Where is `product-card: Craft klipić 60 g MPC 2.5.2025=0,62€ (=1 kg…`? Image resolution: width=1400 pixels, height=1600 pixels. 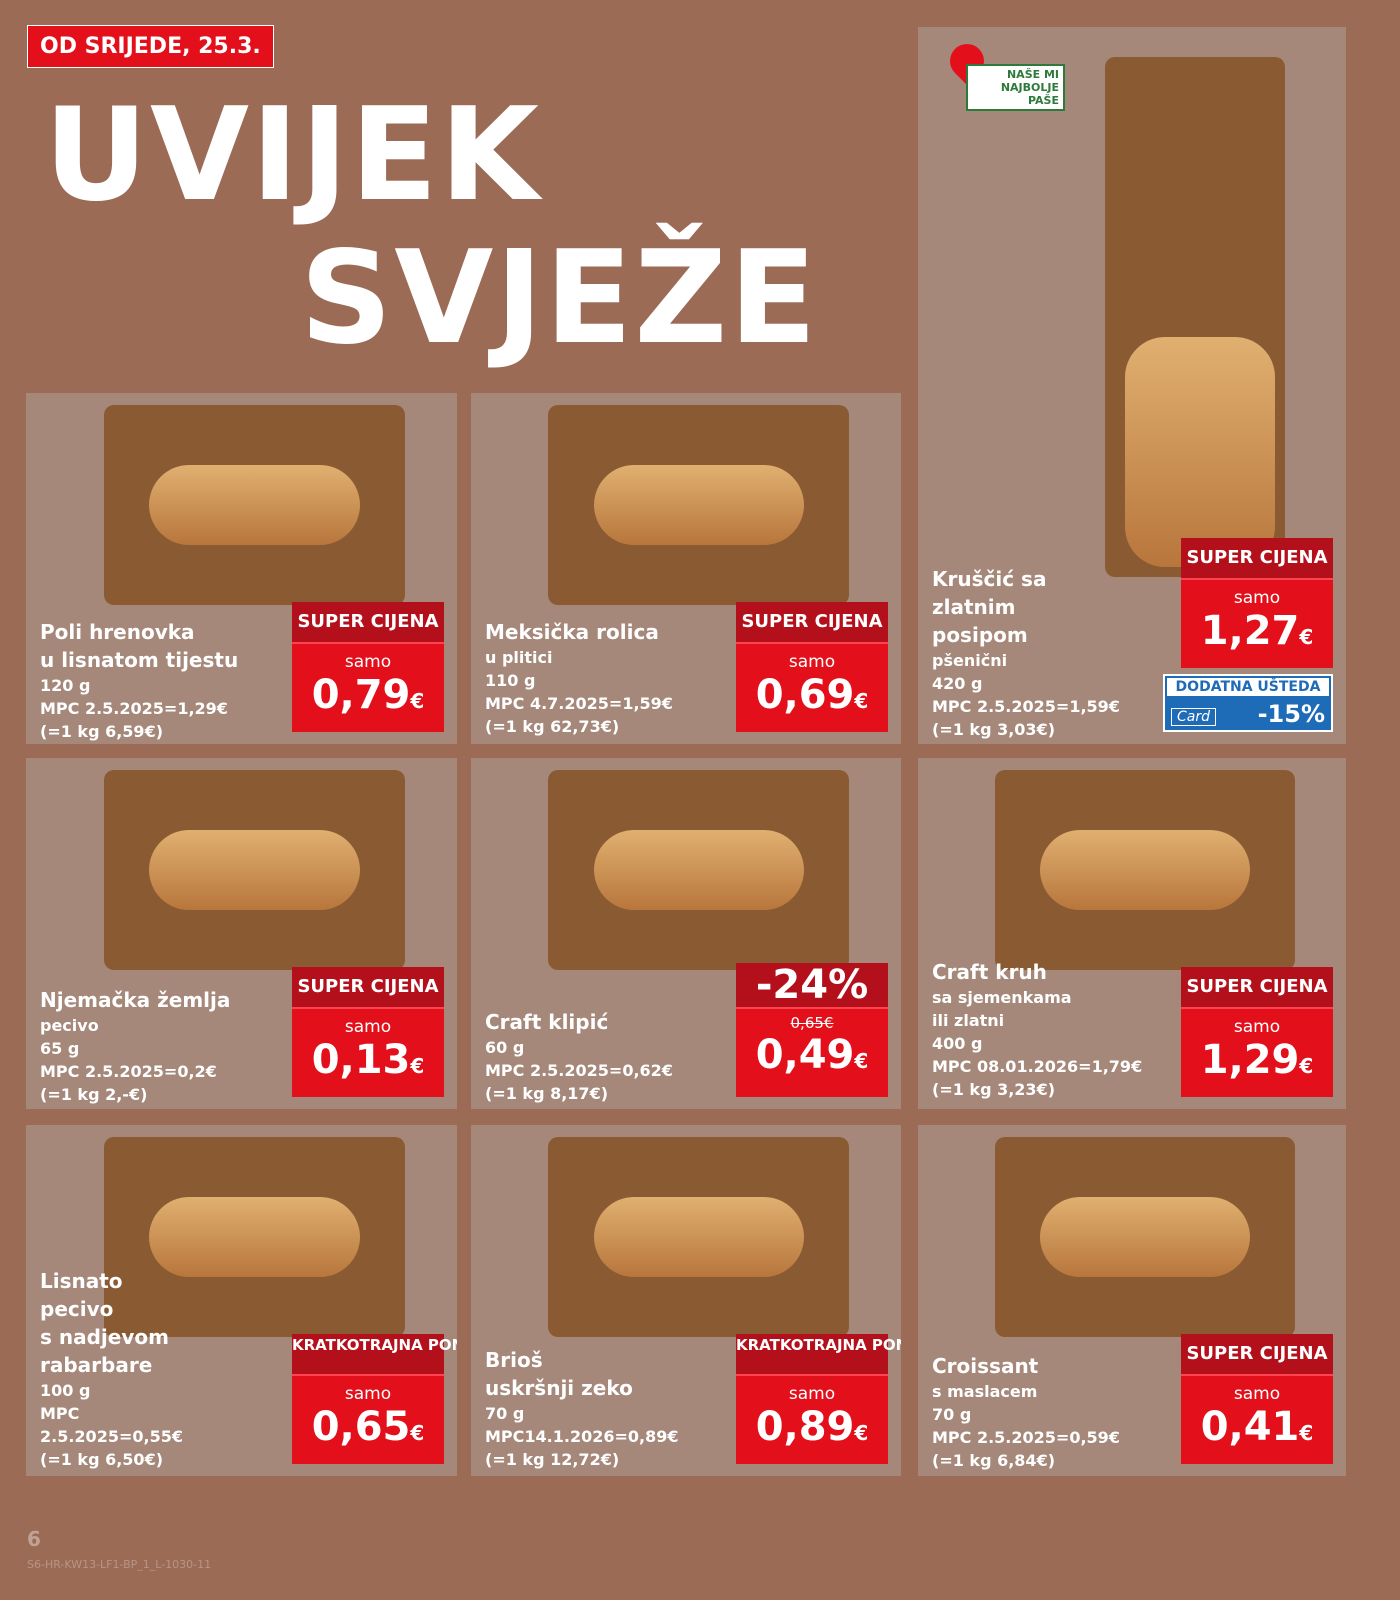 product-card: Craft klipić 60 g MPC 2.5.2025=0,62€ (=1 kg… is located at coordinates (686, 933).